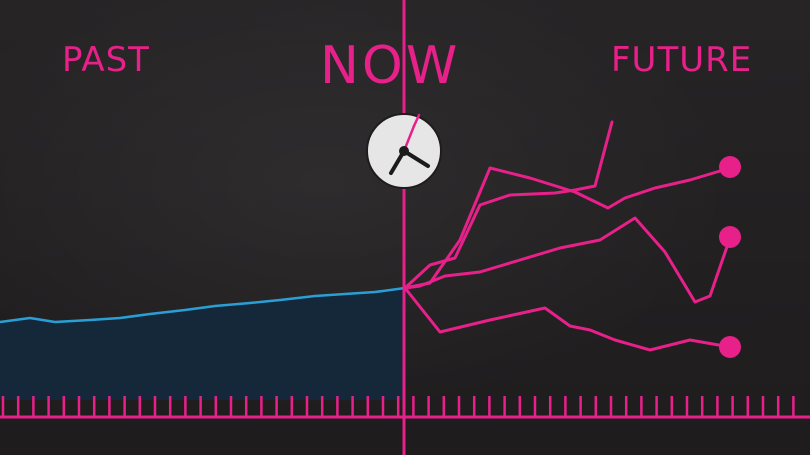  Describe the element at coordinates (730, 347) in the screenshot. I see `future-endpoint-bottom` at that location.